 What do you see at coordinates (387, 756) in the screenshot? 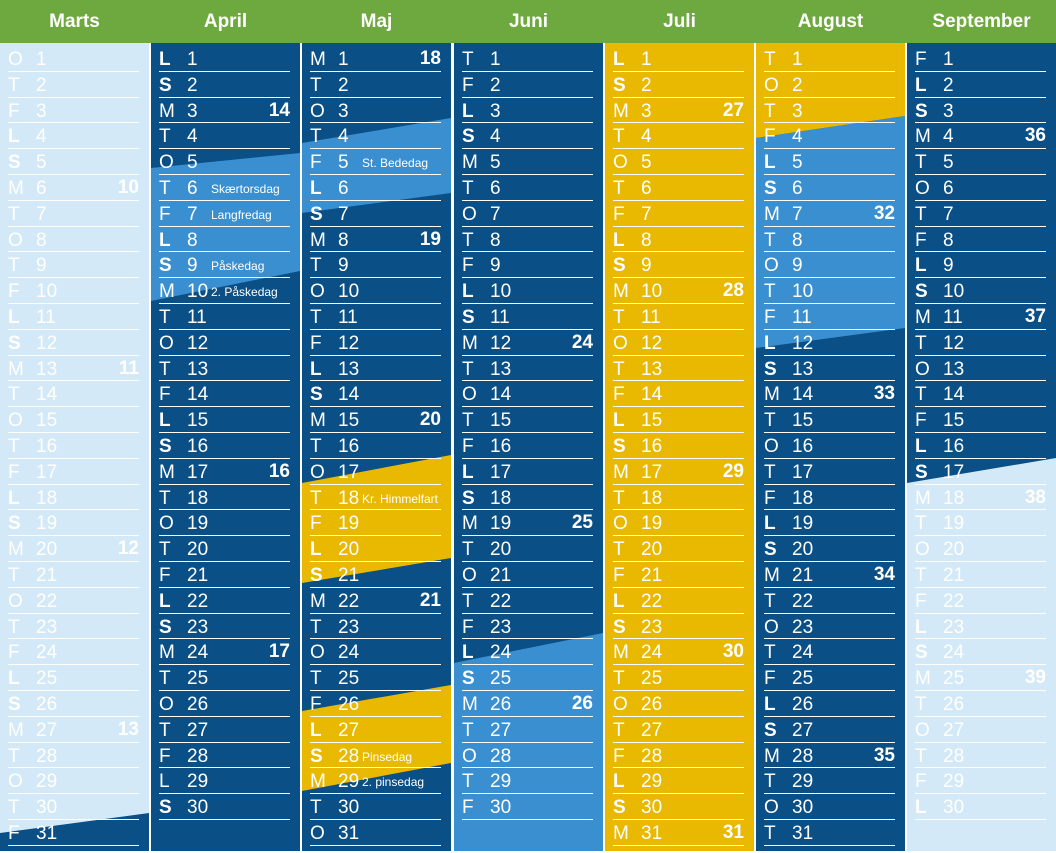
I see `holiday-name: Pinsedag` at bounding box center [387, 756].